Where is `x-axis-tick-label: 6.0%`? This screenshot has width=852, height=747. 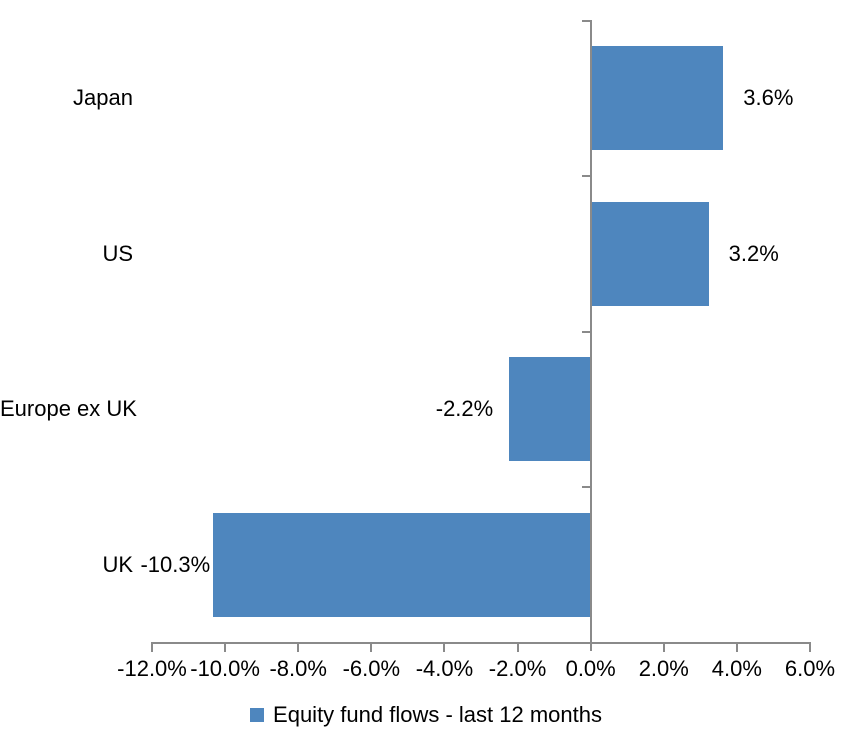 x-axis-tick-label: 6.0% is located at coordinates (810, 668).